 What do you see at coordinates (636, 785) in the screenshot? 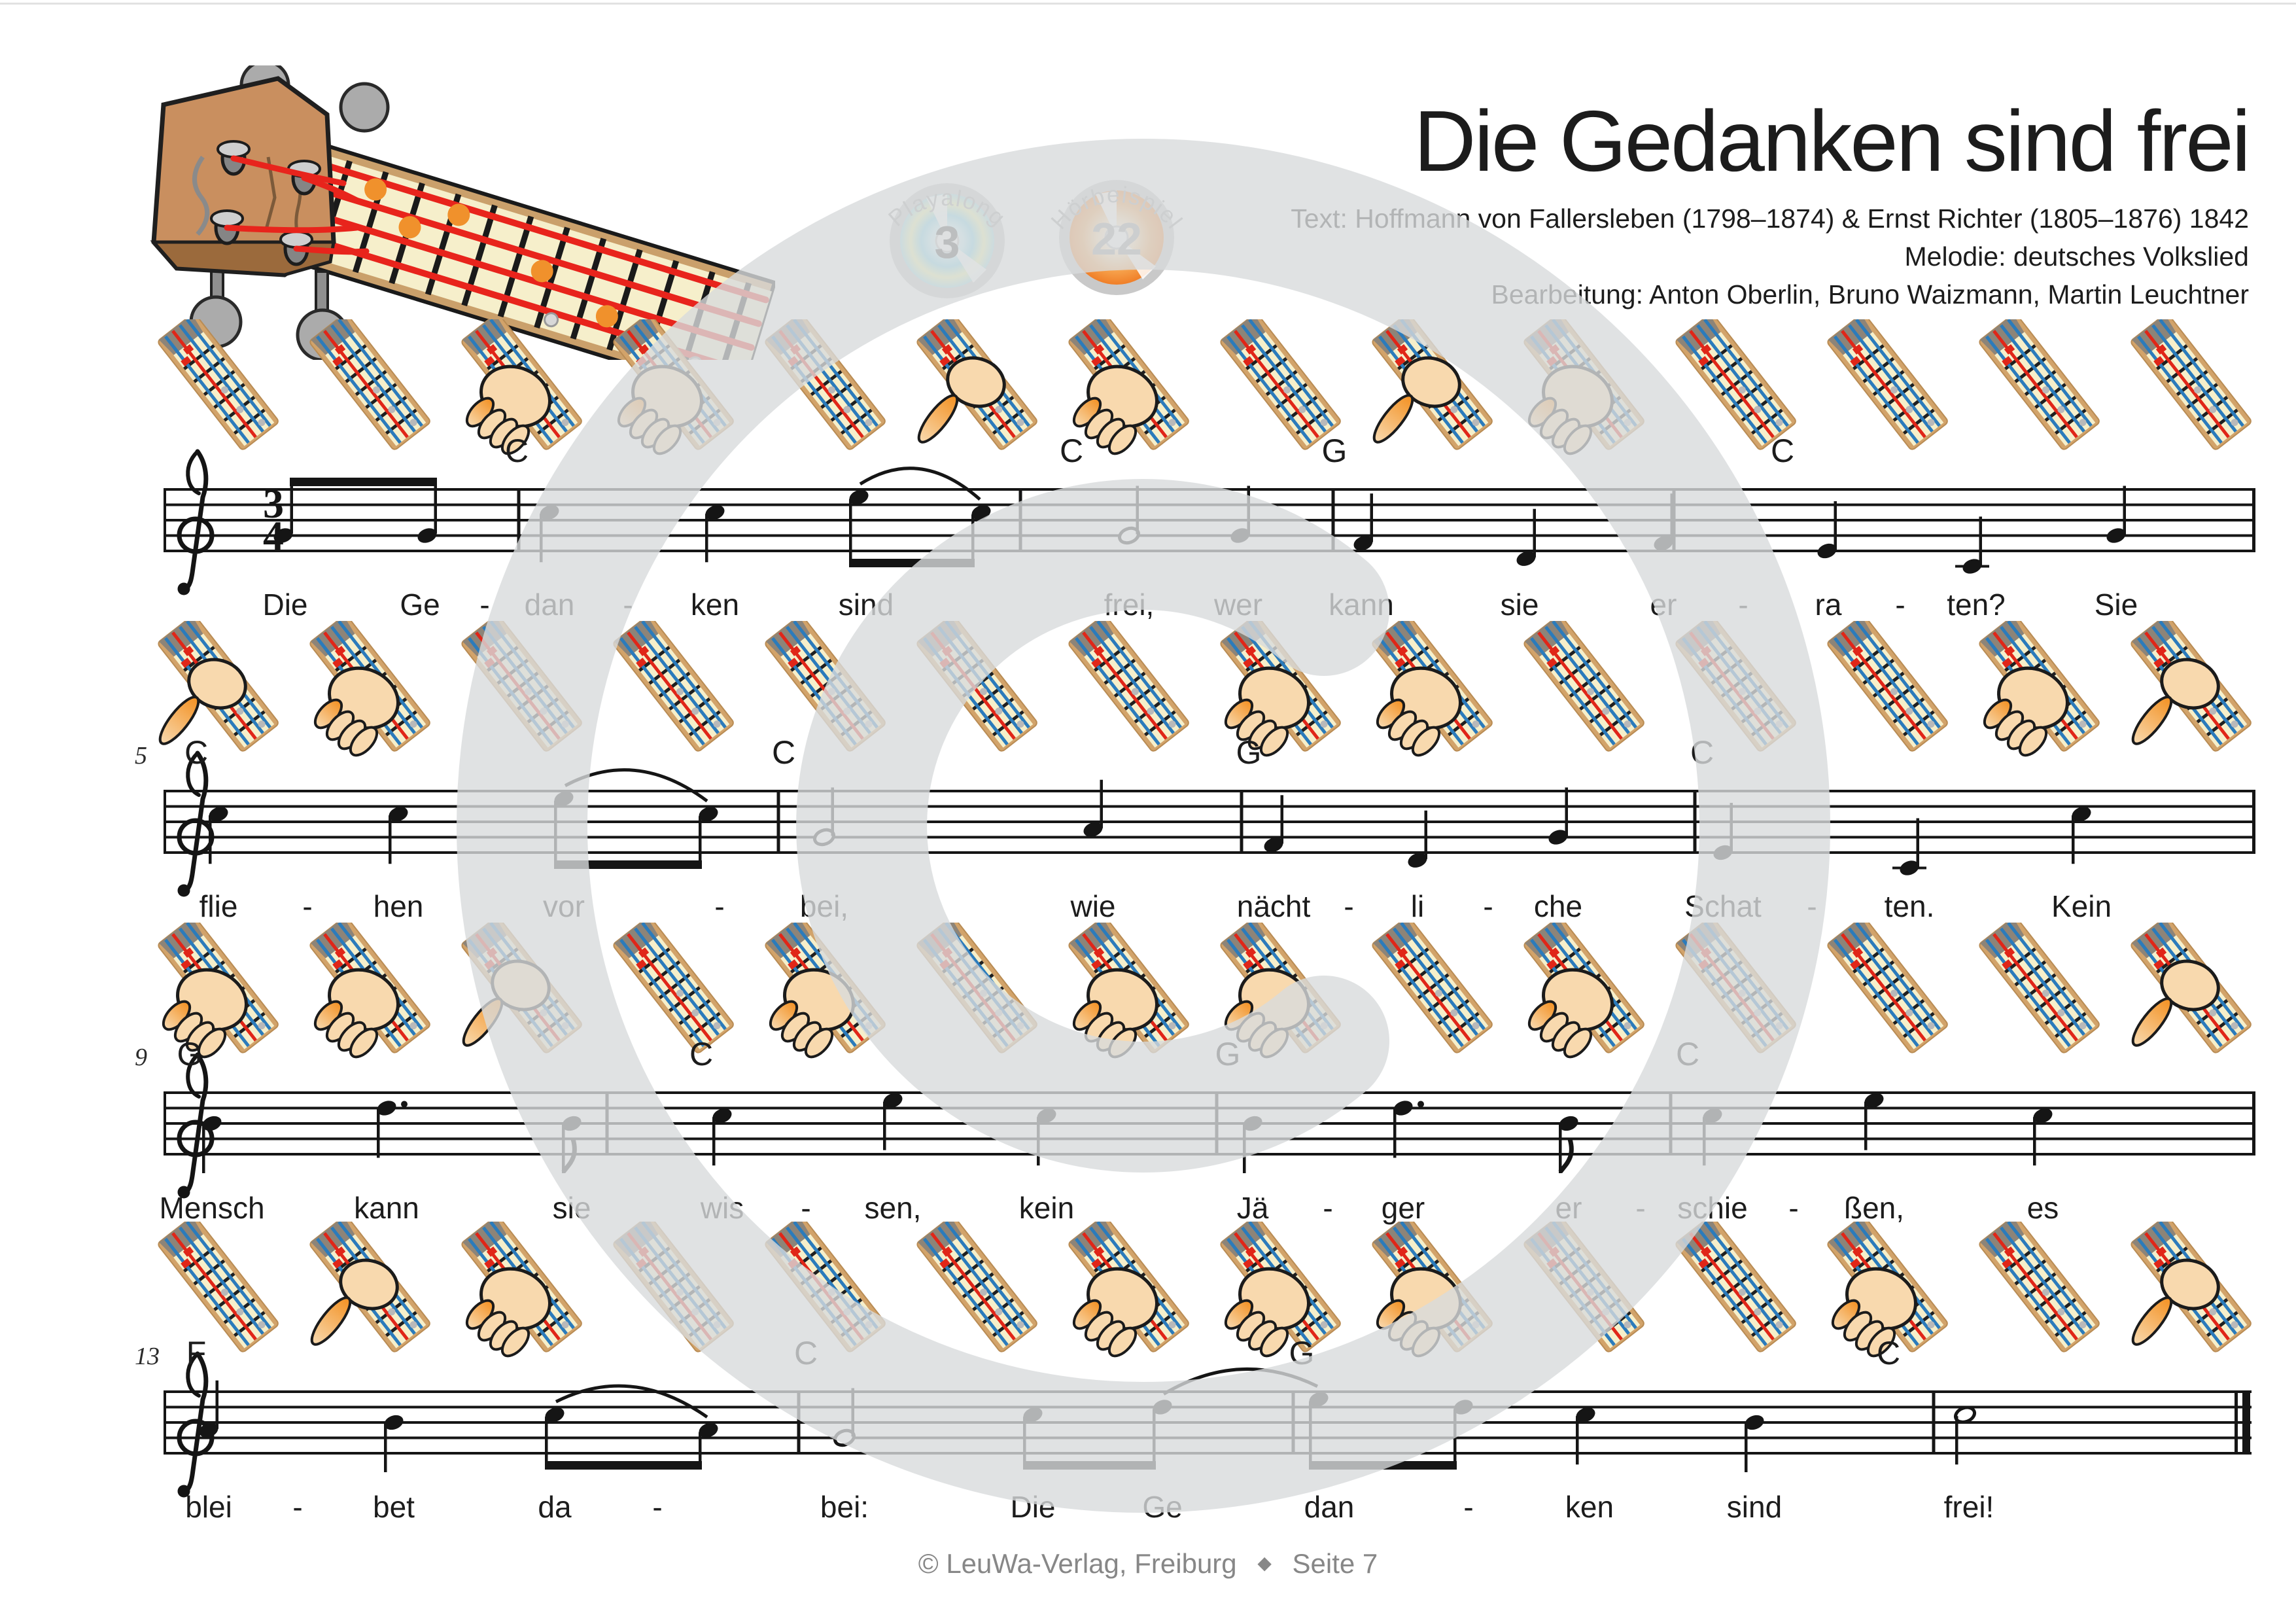
I see `slur` at bounding box center [636, 785].